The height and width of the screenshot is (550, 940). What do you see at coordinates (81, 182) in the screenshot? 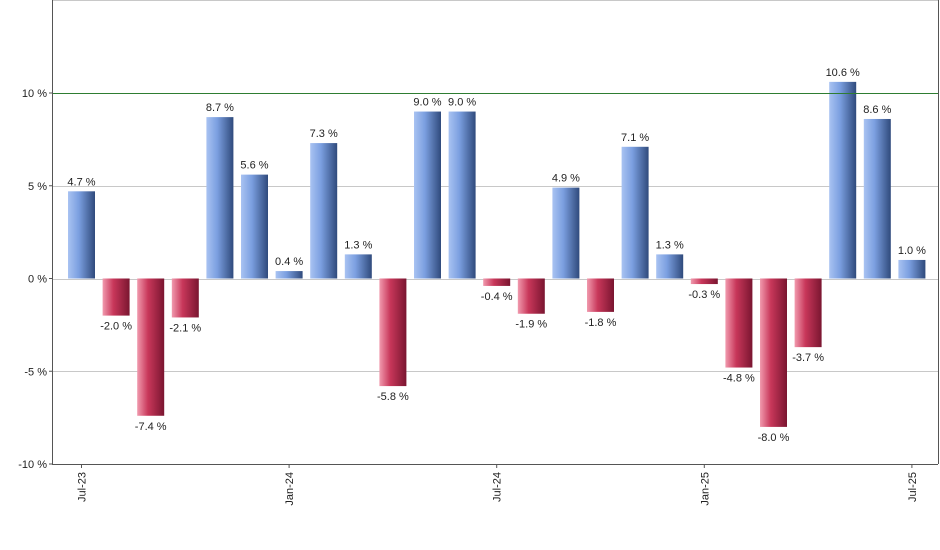
I see `bar-value-label: 4.7 %` at bounding box center [81, 182].